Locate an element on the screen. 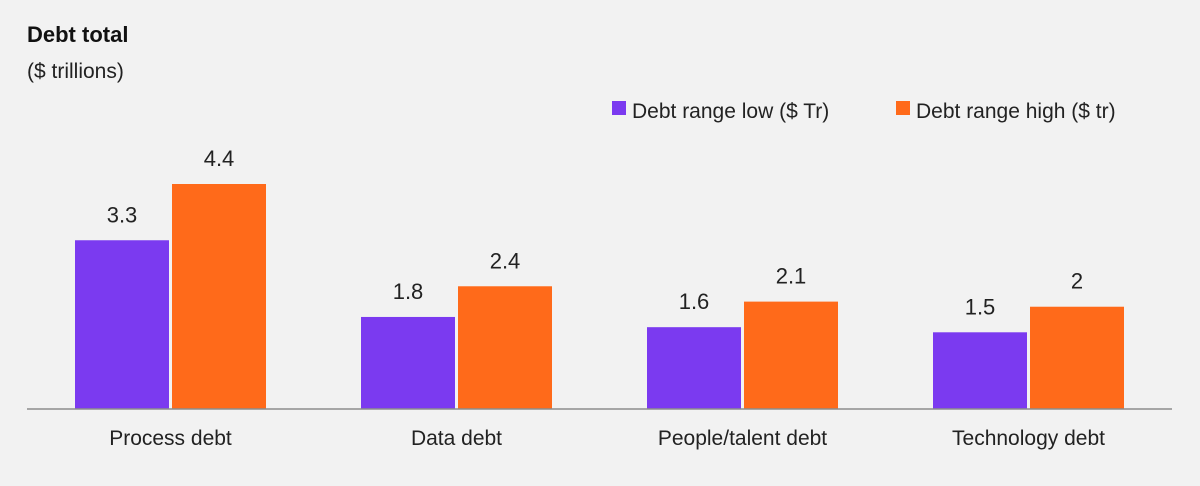 This screenshot has height=486, width=1200. legend-label-high: Debt range high ($ tr) is located at coordinates (1016, 111).